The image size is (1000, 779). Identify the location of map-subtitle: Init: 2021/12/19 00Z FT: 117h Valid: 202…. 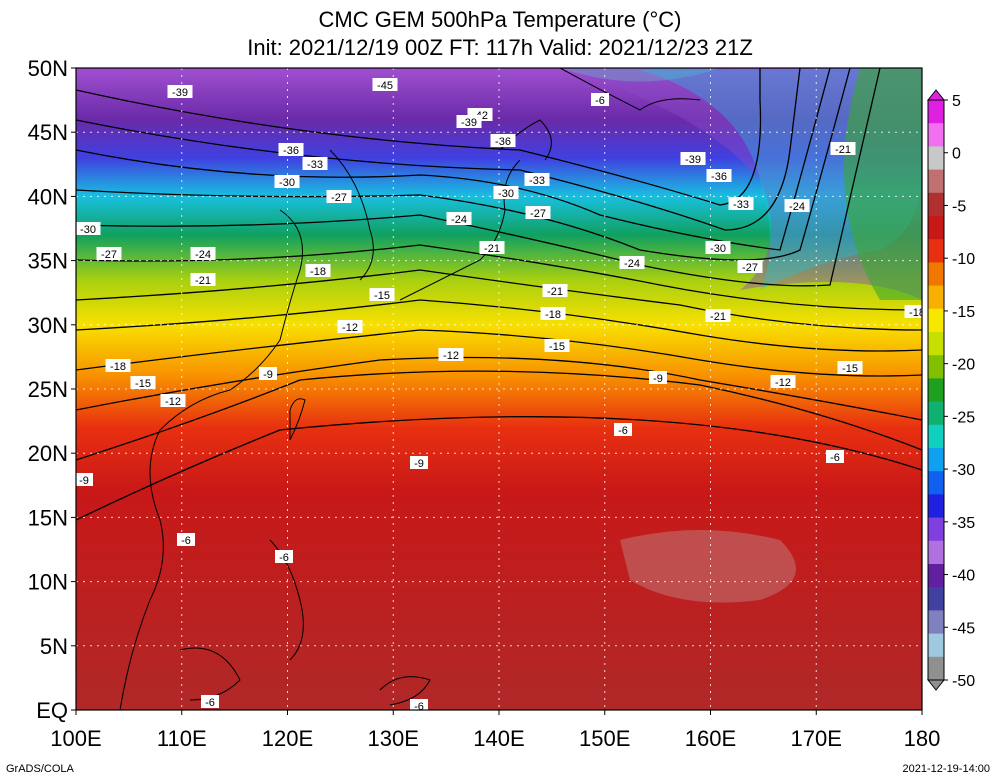
(500, 47).